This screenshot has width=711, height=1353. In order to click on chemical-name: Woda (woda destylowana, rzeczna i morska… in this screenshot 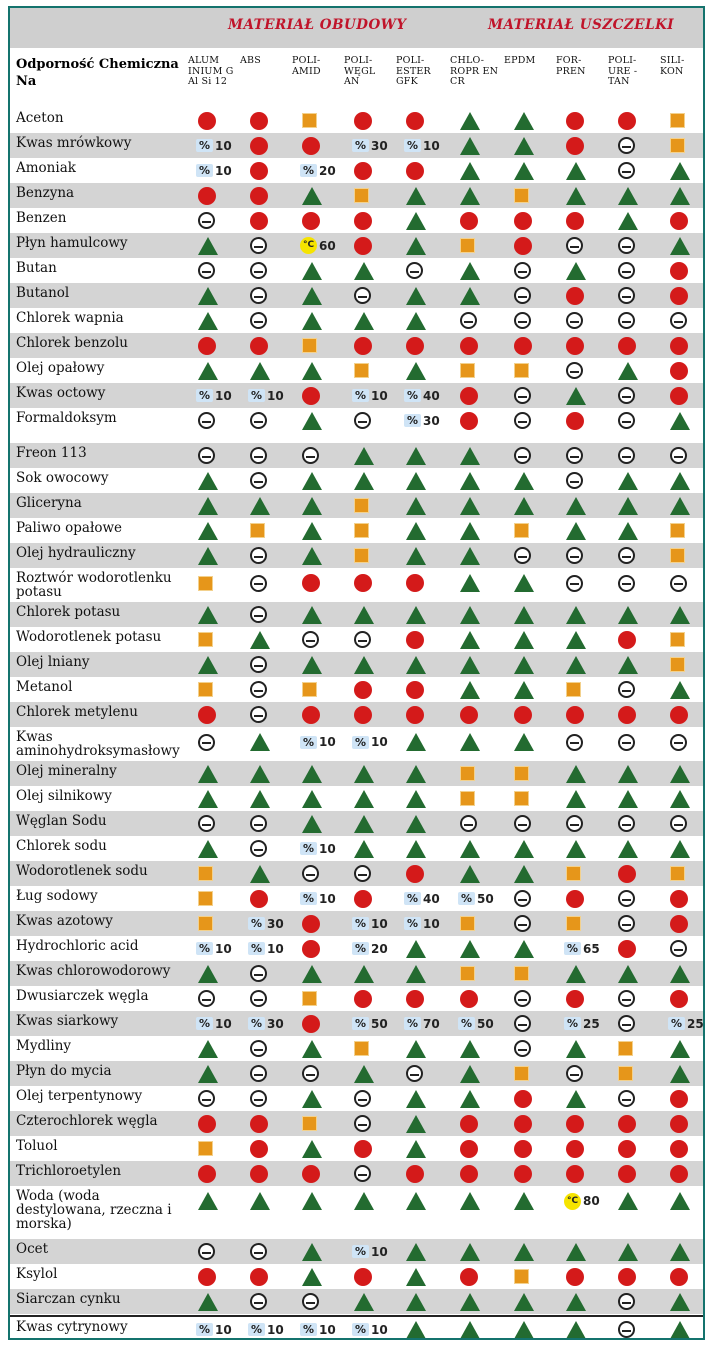, I will do `click(94, 1210)`.